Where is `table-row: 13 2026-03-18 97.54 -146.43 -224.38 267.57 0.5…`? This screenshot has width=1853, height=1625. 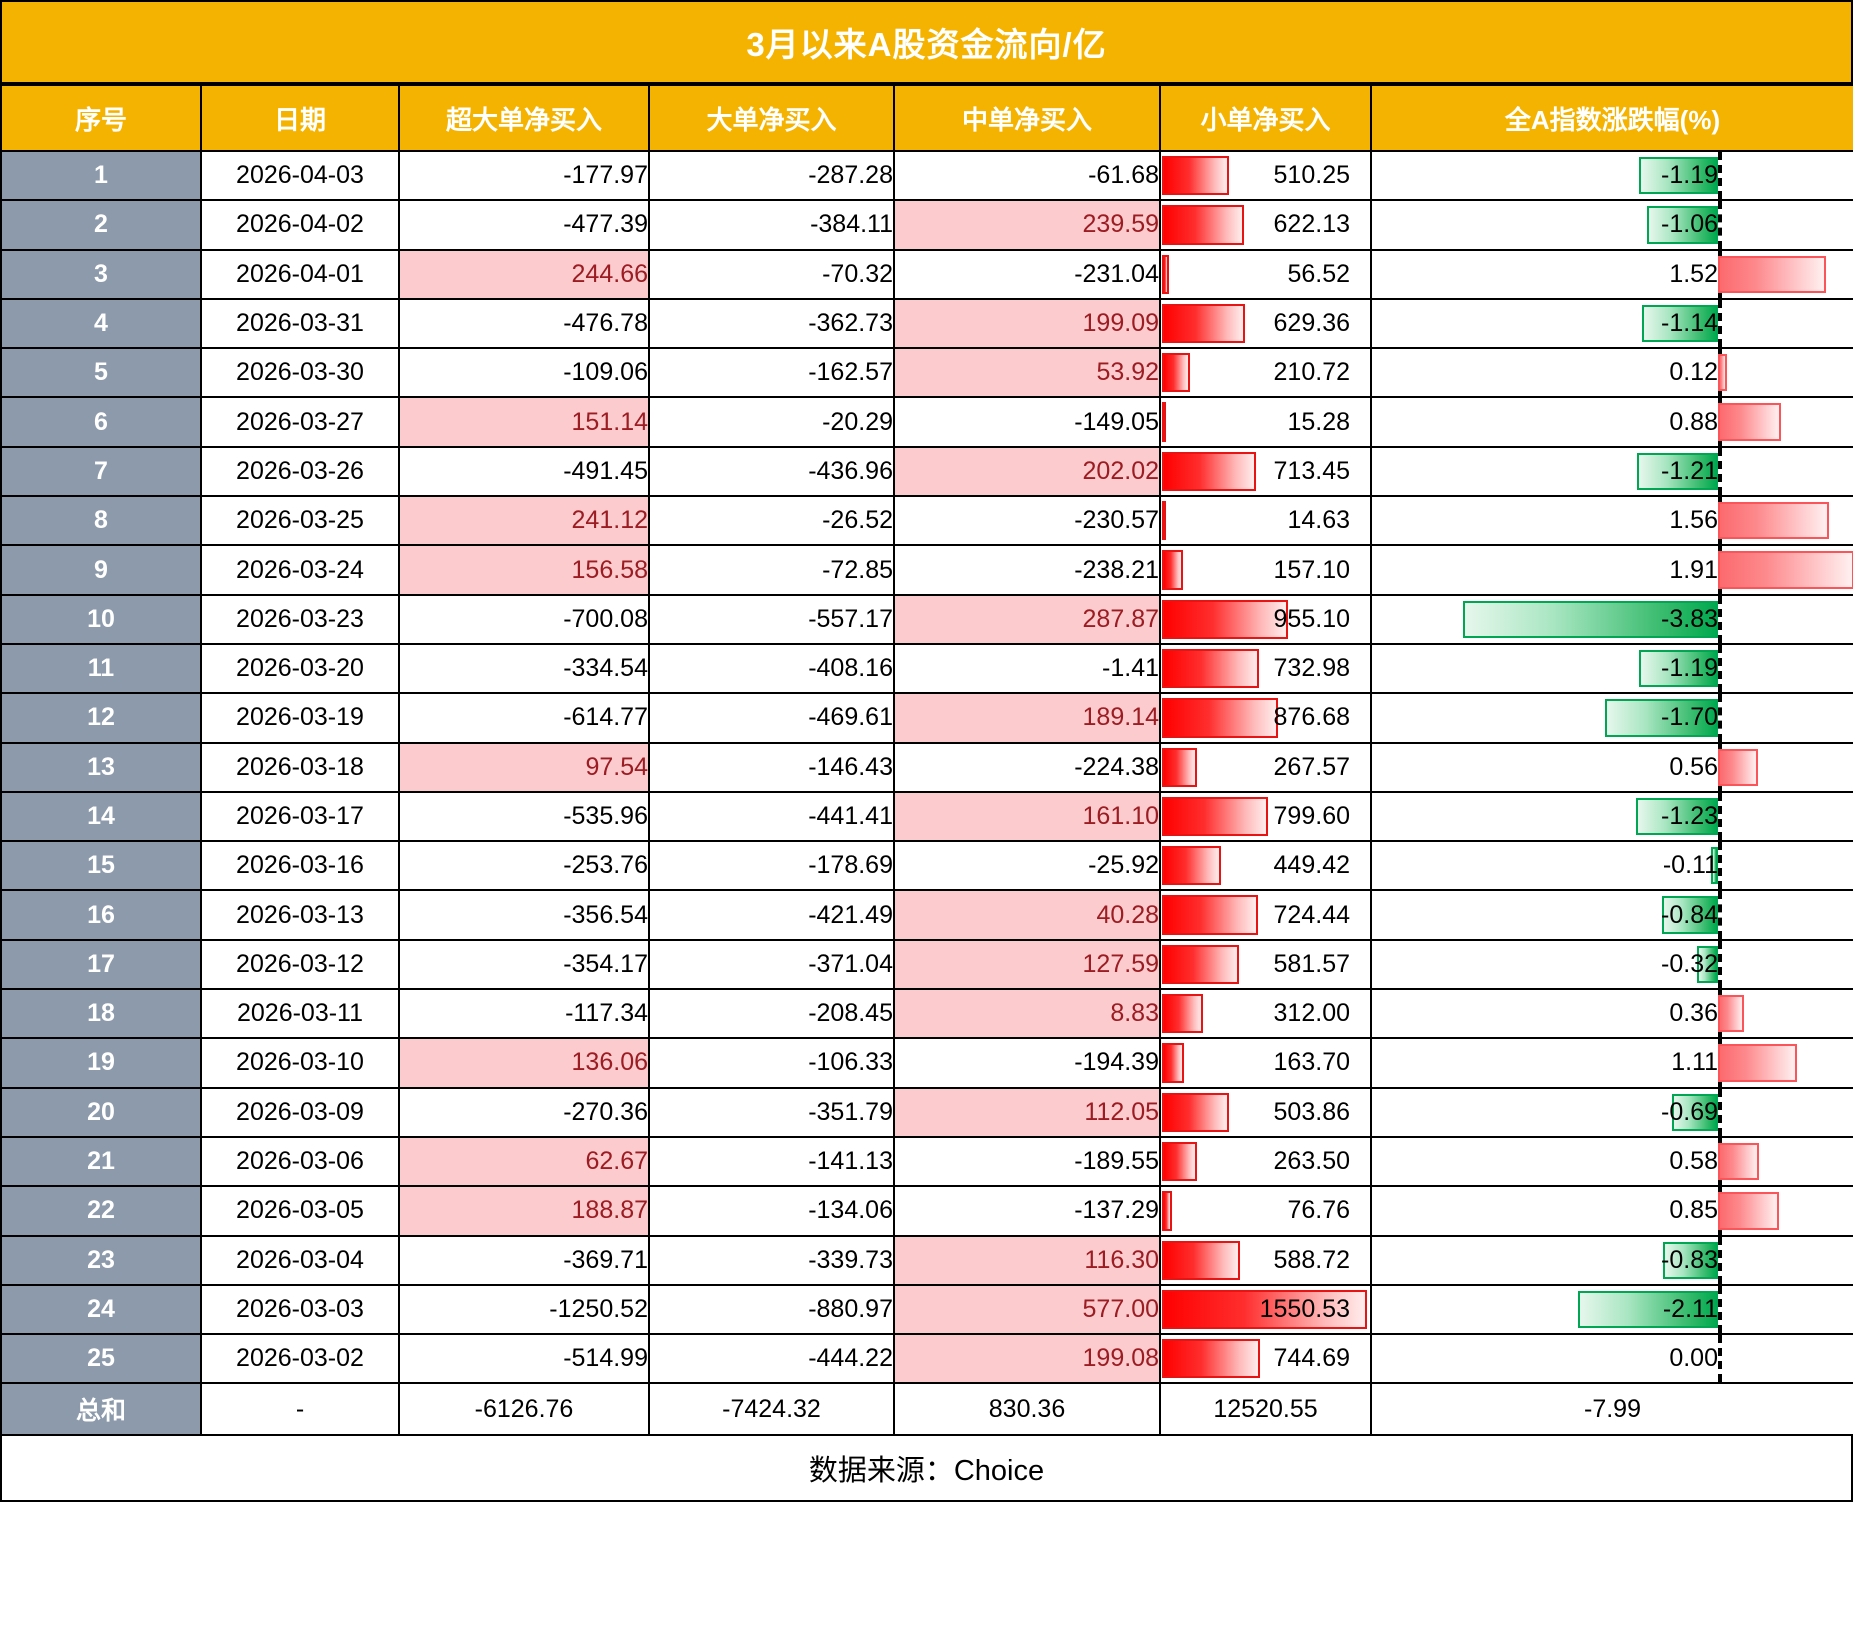
table-row: 13 2026-03-18 97.54 -146.43 -224.38 267.57 0.5… is located at coordinates (926, 767).